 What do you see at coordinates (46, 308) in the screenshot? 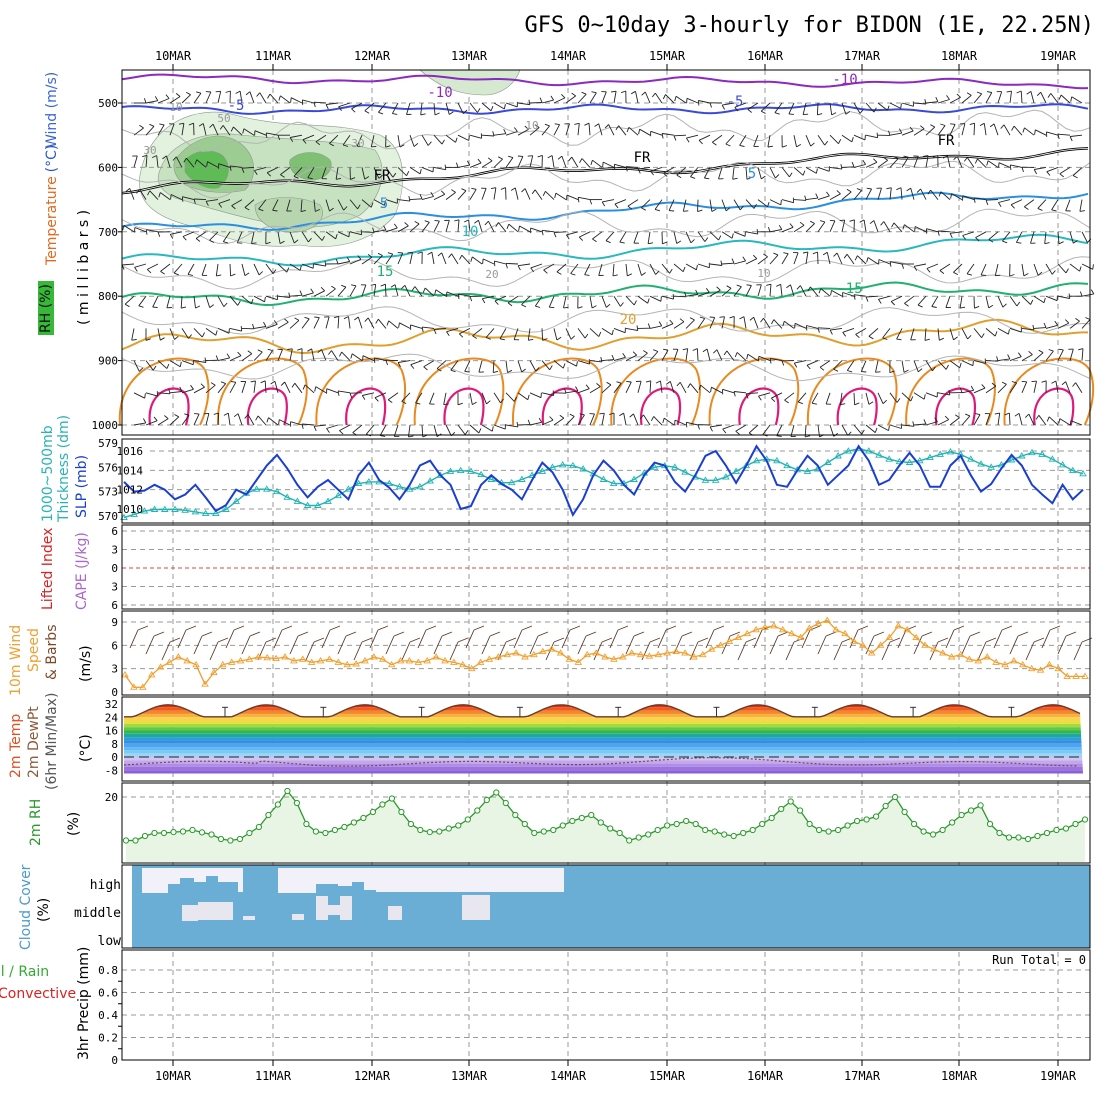
I see `rh-label: RH (%)` at bounding box center [46, 308].